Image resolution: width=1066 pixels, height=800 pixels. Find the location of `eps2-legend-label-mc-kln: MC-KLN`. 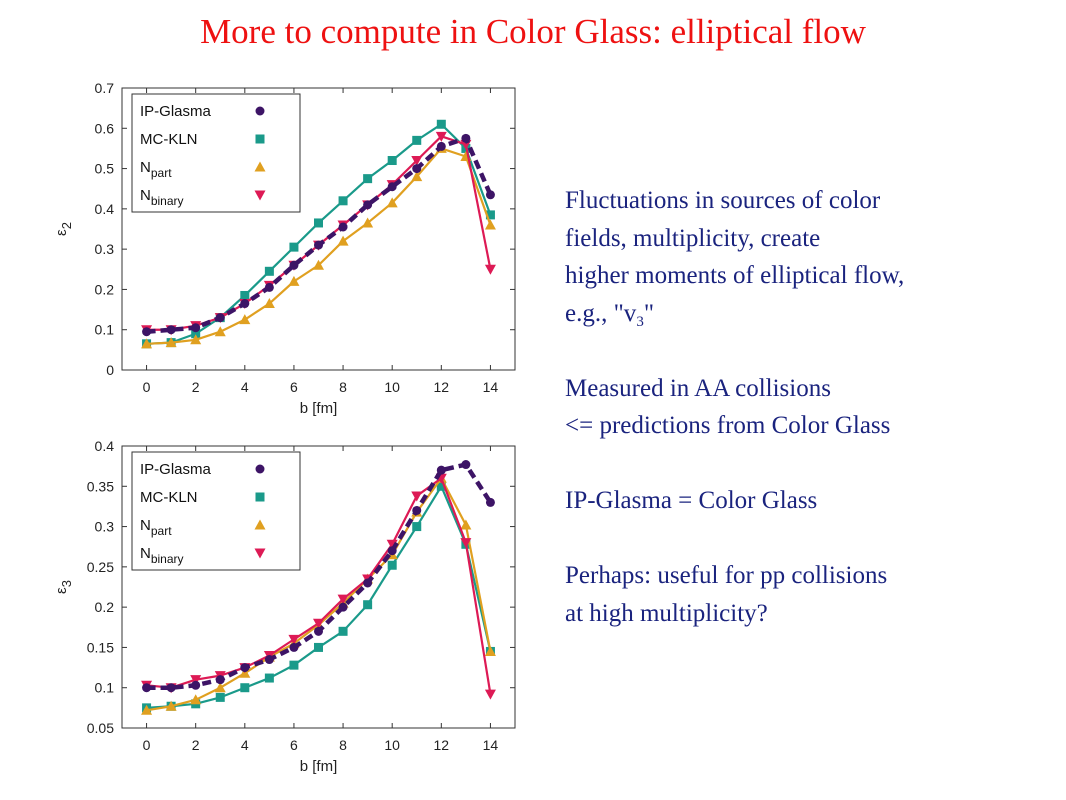

eps2-legend-label-mc-kln: MC-KLN is located at coordinates (169, 139).